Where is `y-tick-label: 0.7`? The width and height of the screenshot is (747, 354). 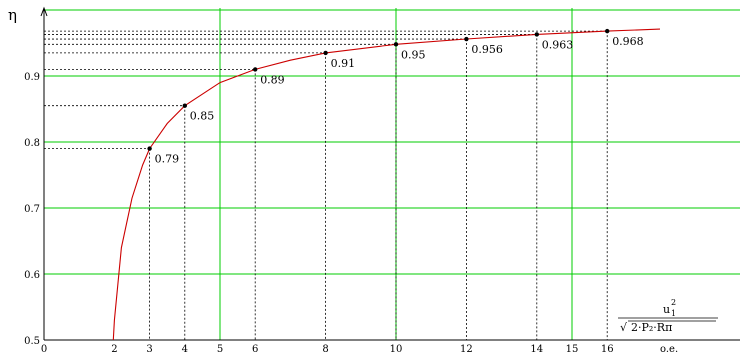
y-tick-label: 0.7 is located at coordinates (32, 209).